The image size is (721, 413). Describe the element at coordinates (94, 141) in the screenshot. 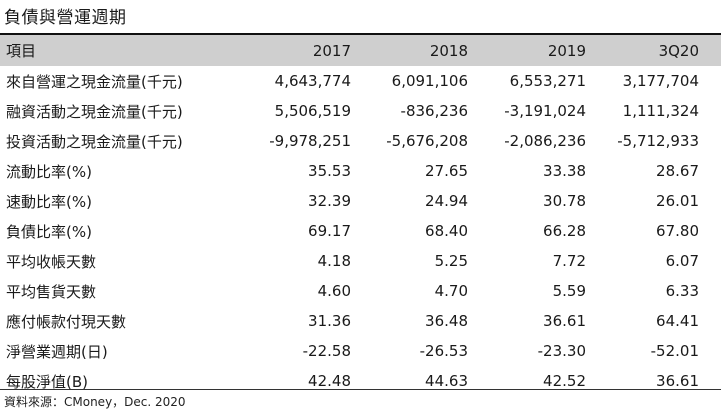

I see `row-label: 投資活動之現金流量(千元)` at that location.